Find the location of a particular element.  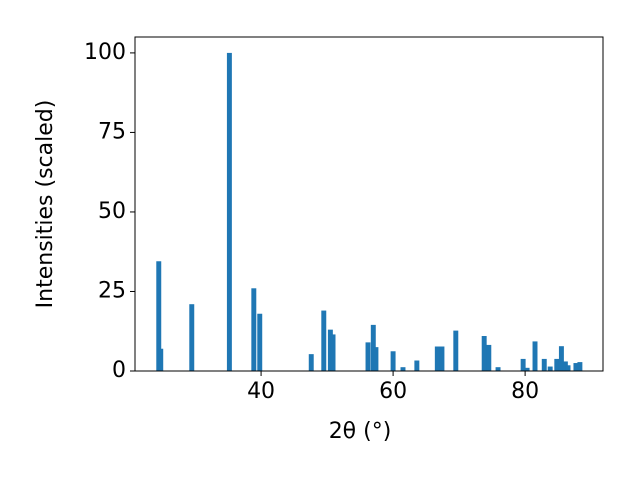

y-axis-label: Intensities (scaled) is located at coordinates (45, 204).